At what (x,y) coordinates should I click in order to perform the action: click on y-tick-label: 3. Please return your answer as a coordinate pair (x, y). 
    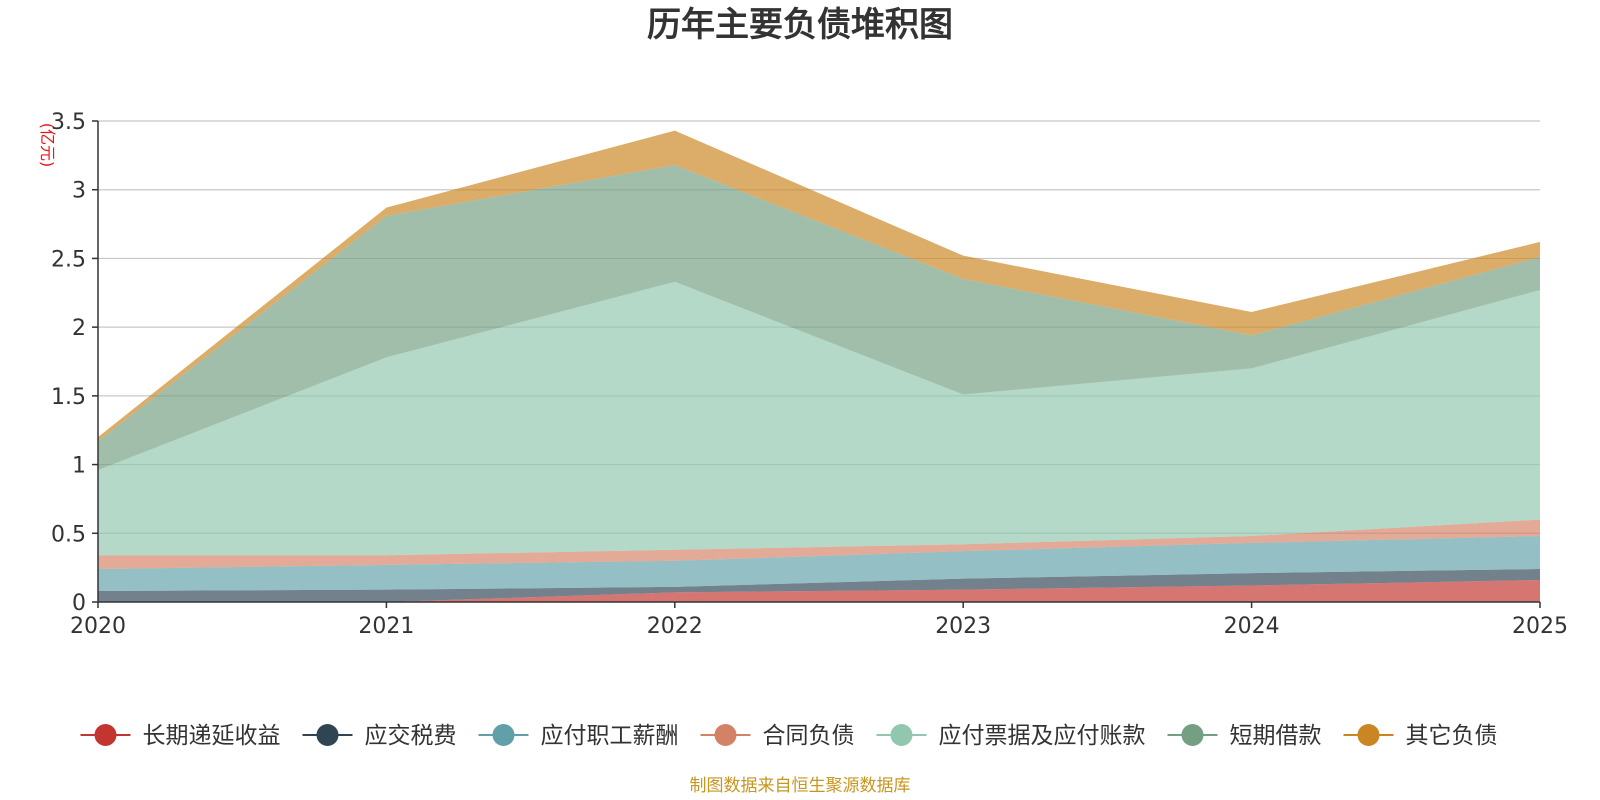
    Looking at the image, I should click on (79, 191).